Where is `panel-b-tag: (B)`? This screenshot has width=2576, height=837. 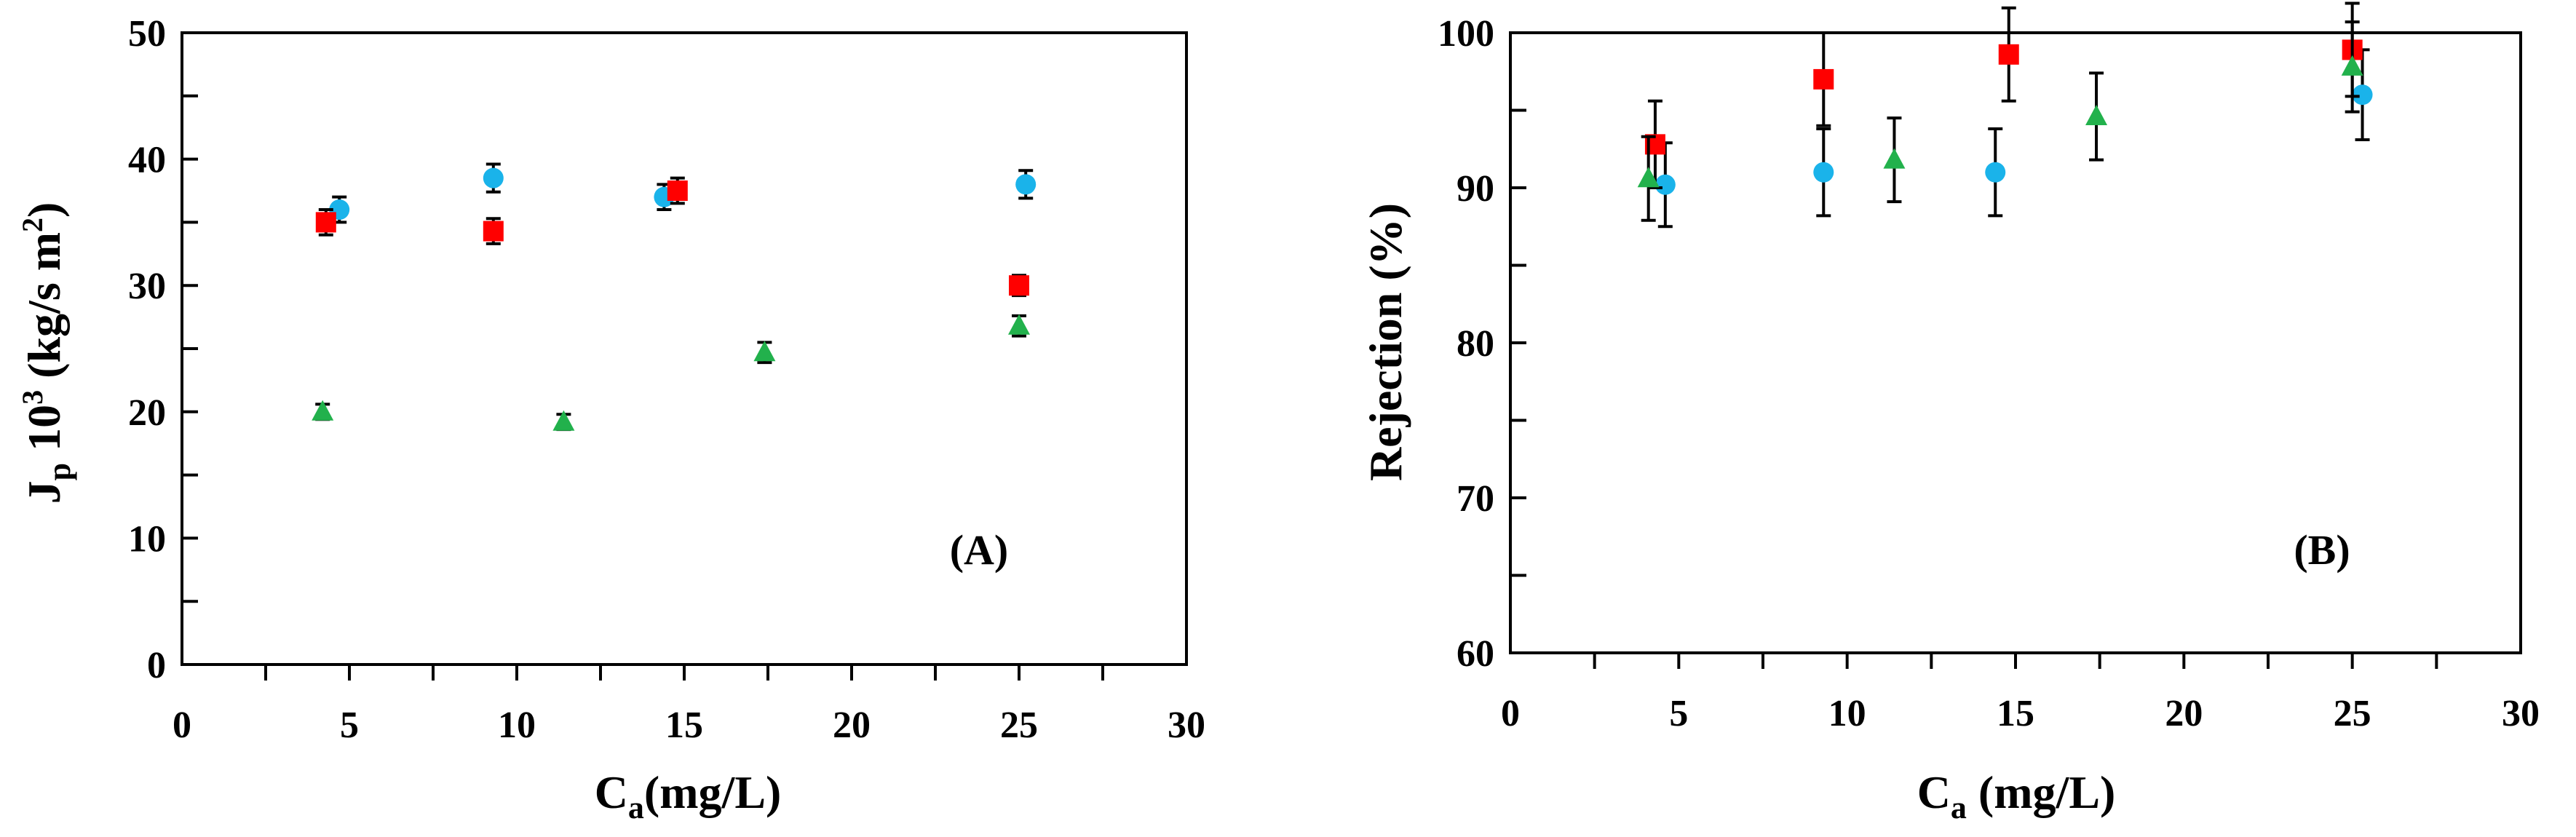
panel-b-tag: (B) is located at coordinates (2322, 550).